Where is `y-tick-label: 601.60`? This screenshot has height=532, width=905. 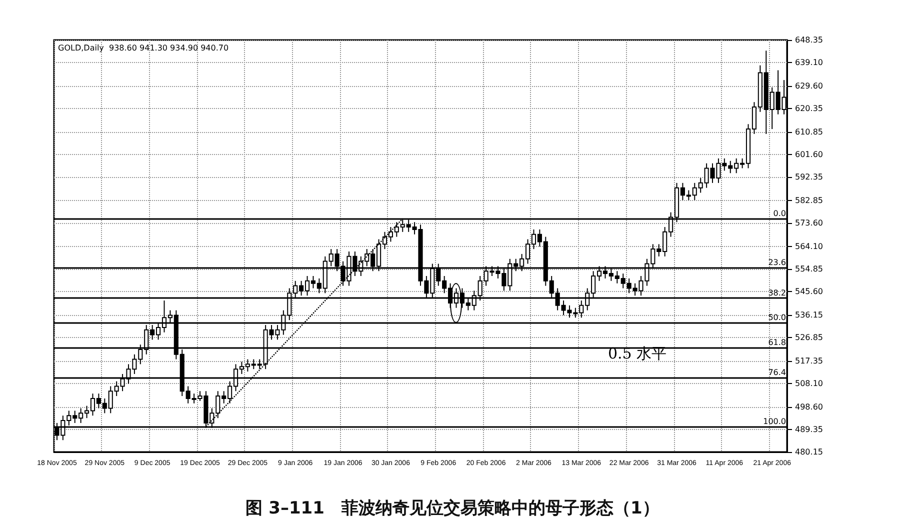 y-tick-label: 601.60 is located at coordinates (809, 155).